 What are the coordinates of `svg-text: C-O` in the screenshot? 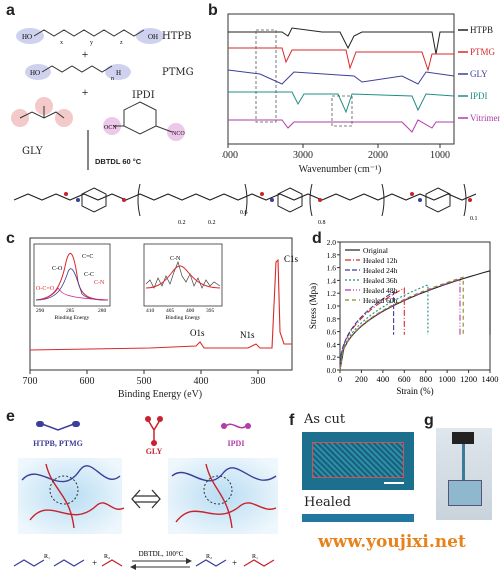 It's located at (57, 269).